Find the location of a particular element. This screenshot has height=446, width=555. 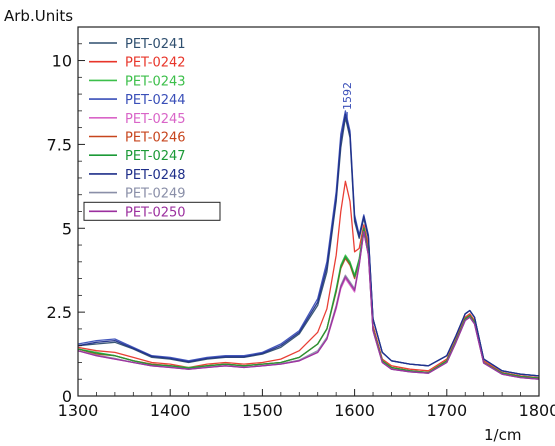

legend-label: PET-0243 is located at coordinates (155, 81).